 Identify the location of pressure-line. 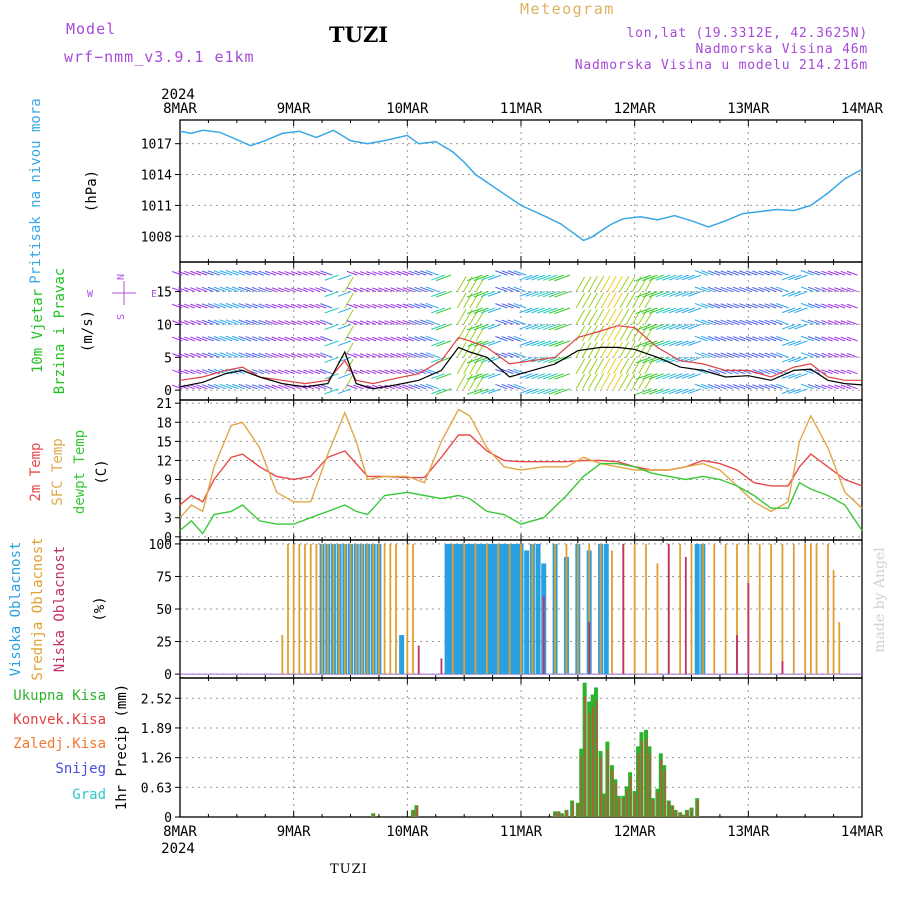
(521, 185).